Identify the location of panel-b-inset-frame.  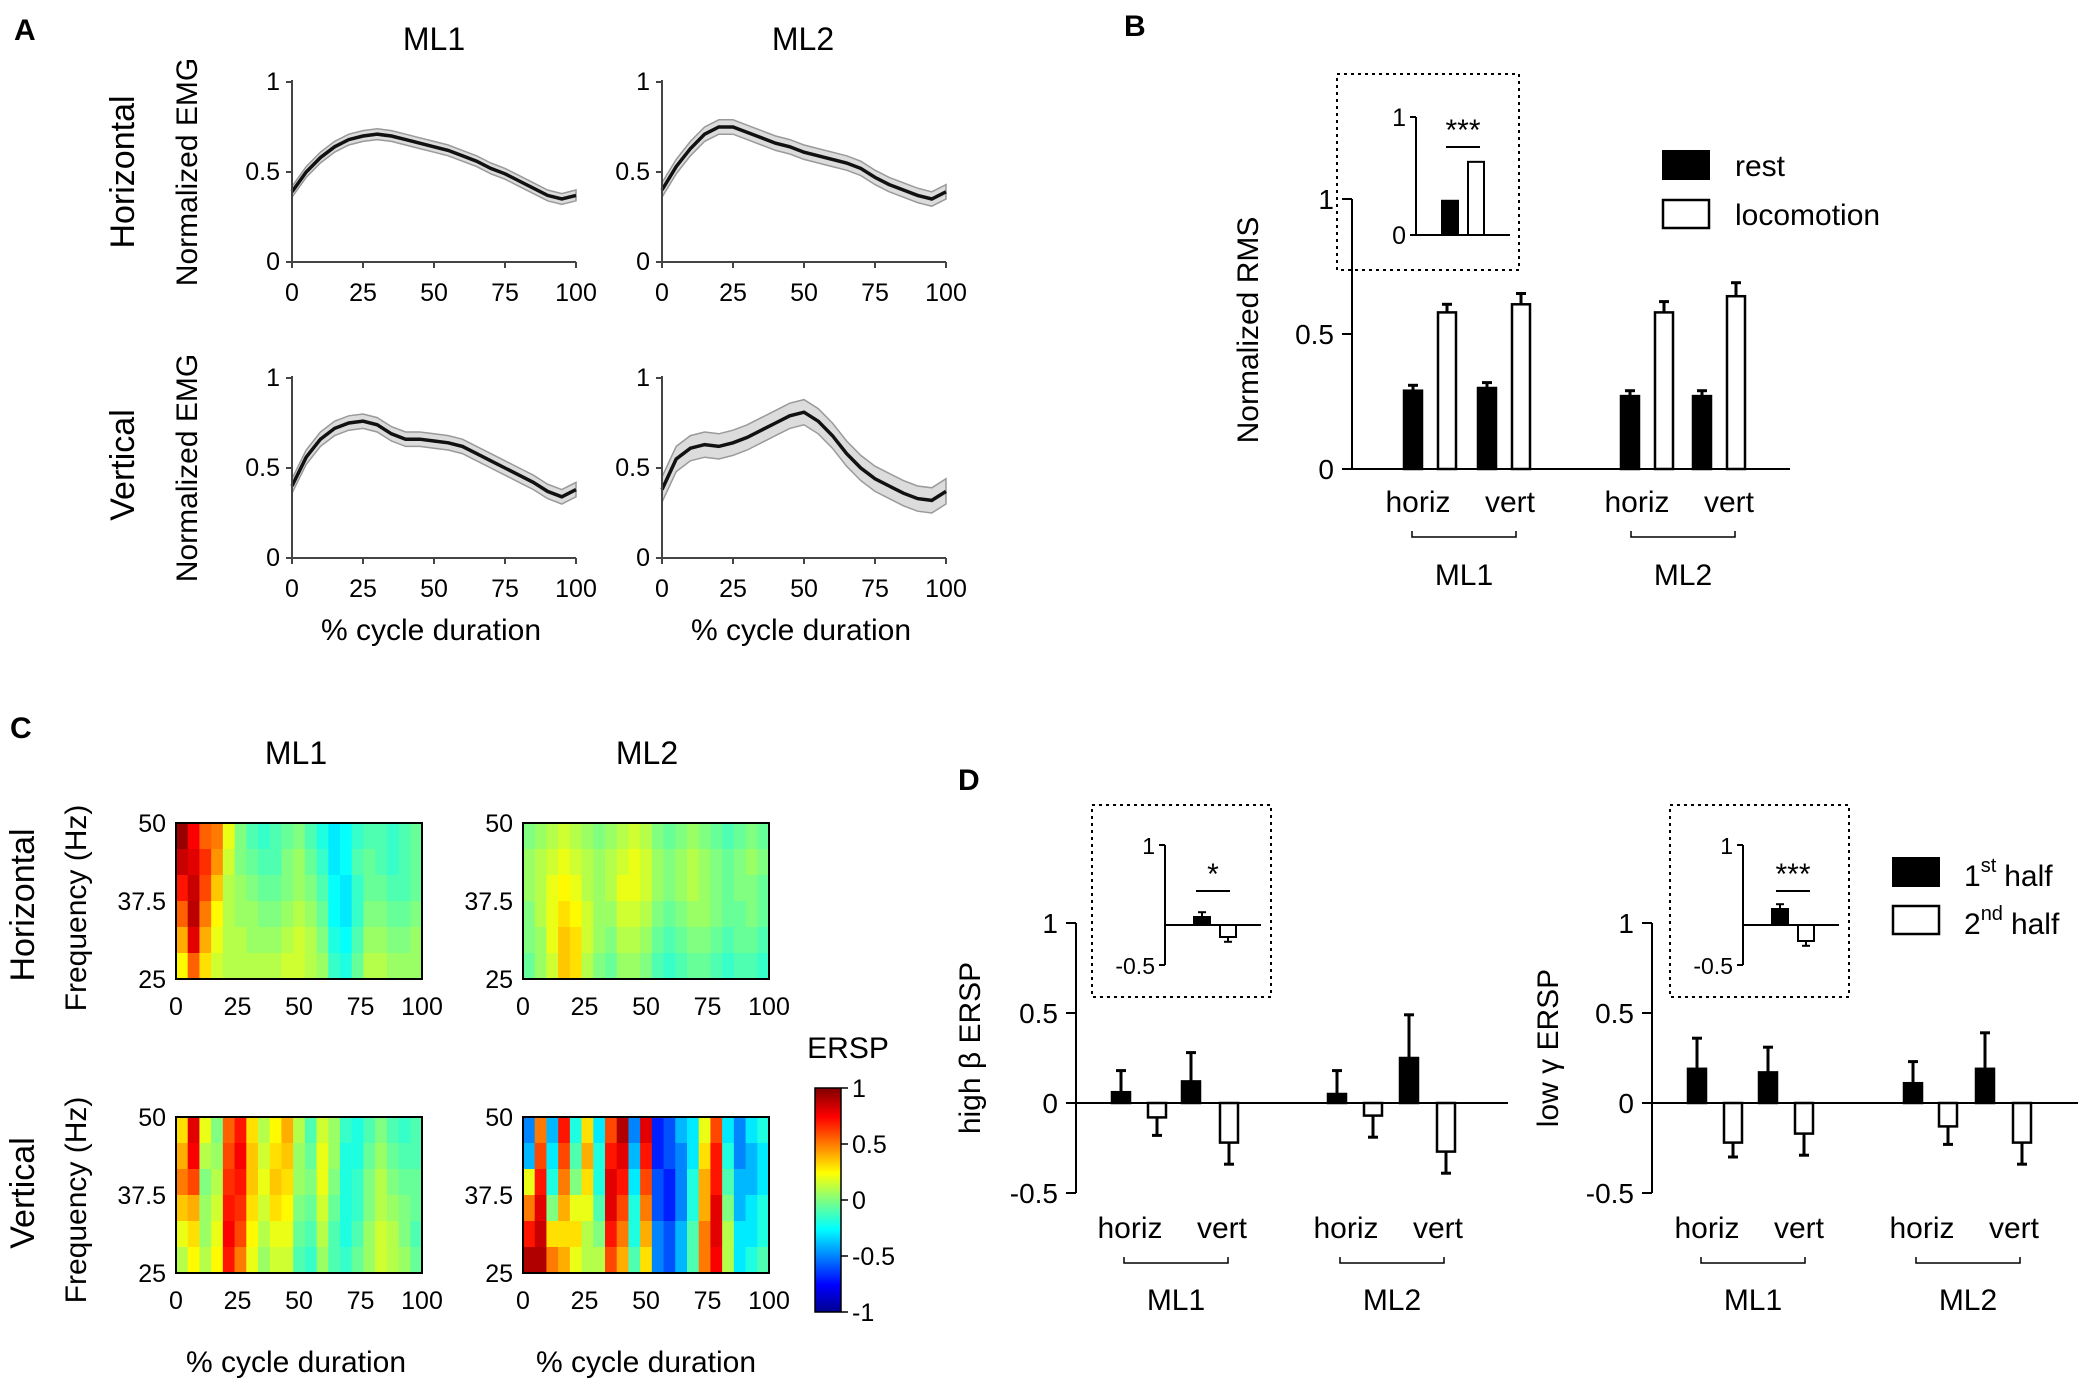
(1428, 172).